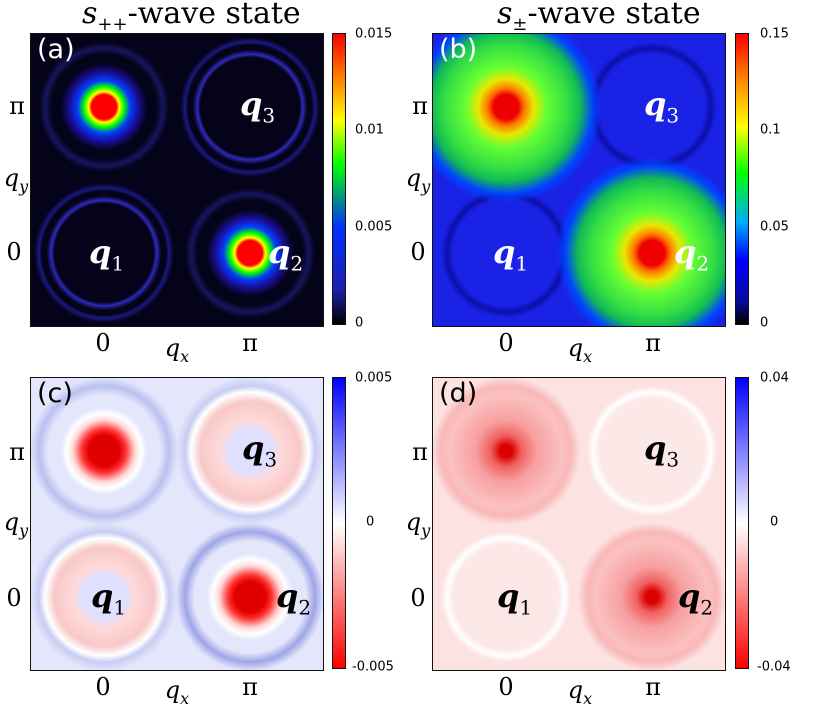  I want to click on ytick-pi-c: π, so click(17, 452).